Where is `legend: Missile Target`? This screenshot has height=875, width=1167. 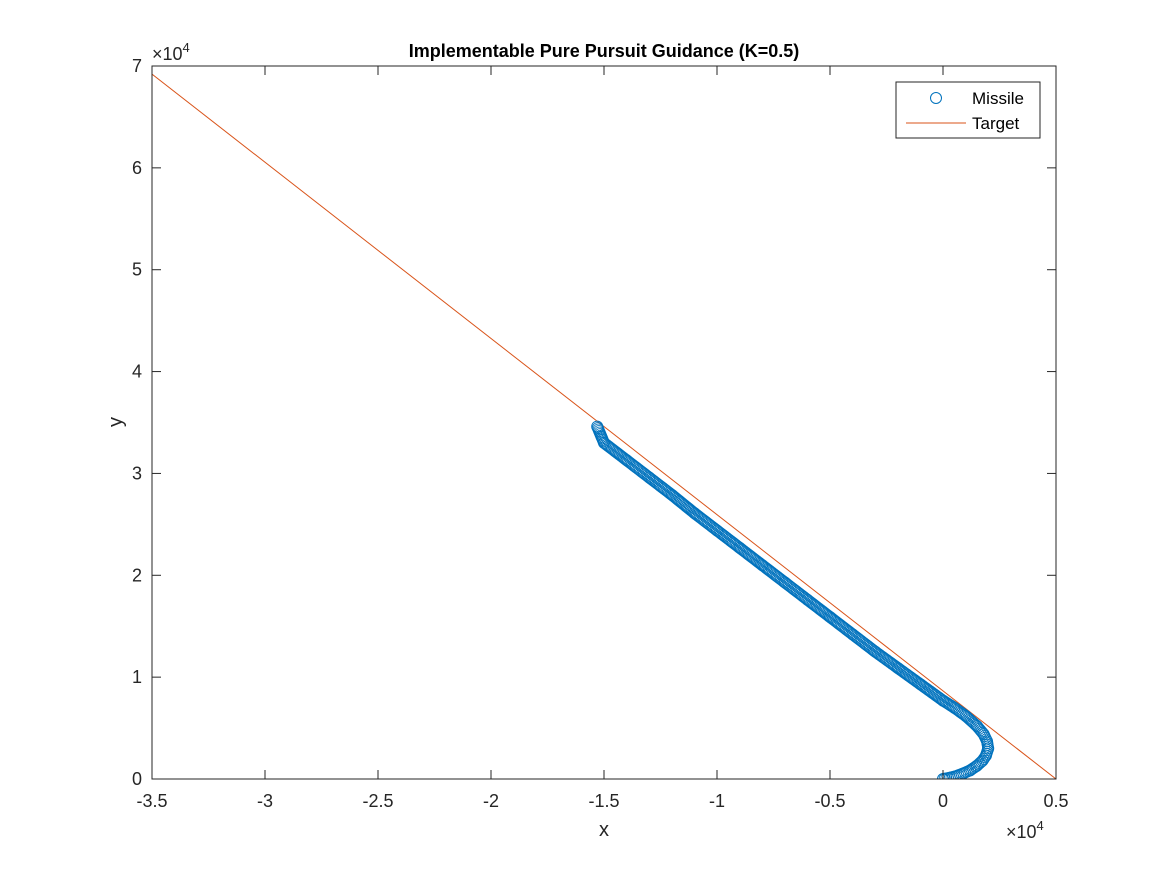 legend: Missile Target is located at coordinates (968, 110).